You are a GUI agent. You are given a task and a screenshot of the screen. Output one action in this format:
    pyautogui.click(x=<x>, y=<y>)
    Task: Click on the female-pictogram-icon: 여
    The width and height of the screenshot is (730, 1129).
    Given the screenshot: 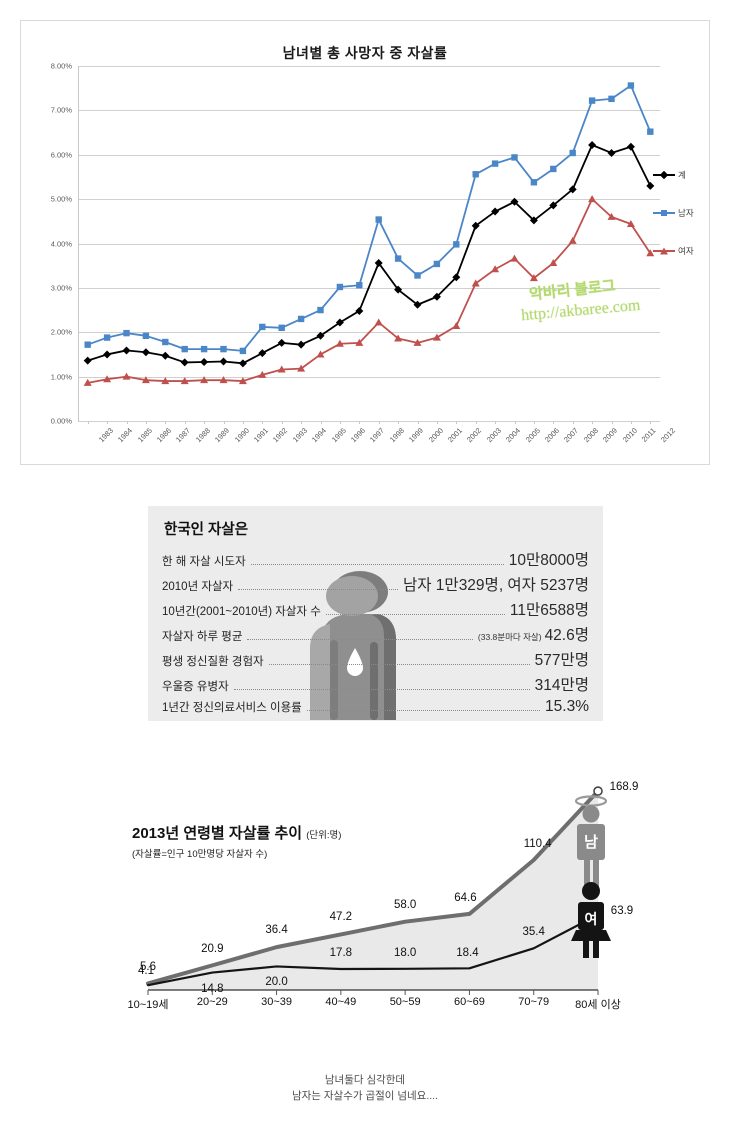 What is the action you would take?
    pyautogui.click(x=591, y=920)
    